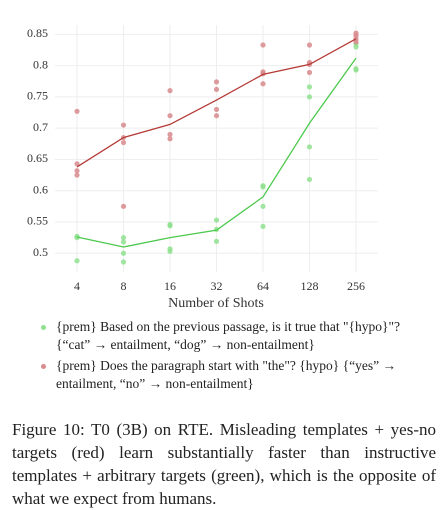  Describe the element at coordinates (77, 286) in the screenshot. I see `x-tick-label: 4` at that location.